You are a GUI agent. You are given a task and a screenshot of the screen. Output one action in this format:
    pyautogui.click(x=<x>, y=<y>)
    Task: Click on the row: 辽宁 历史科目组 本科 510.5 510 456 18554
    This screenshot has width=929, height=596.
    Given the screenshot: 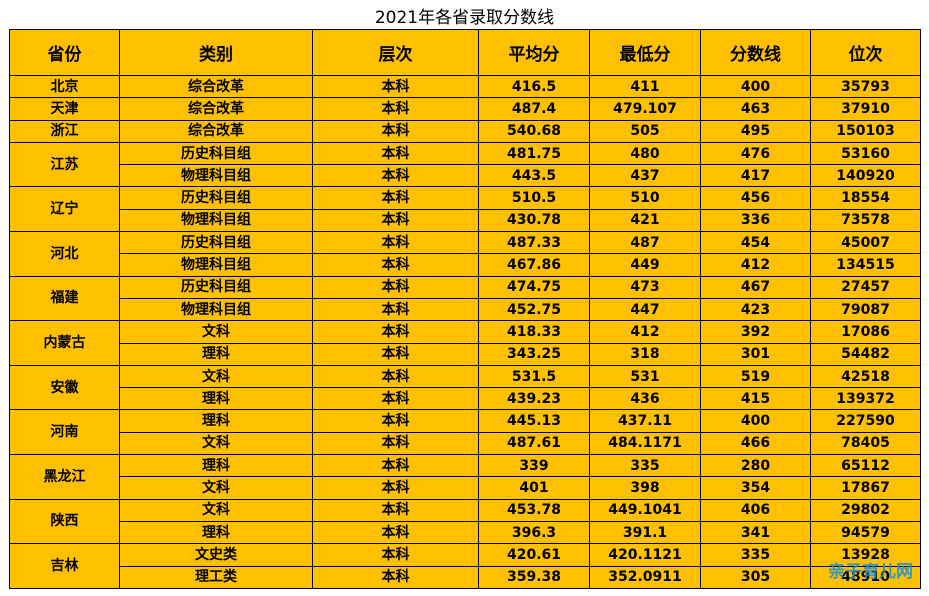 What is the action you would take?
    pyautogui.click(x=465, y=209)
    